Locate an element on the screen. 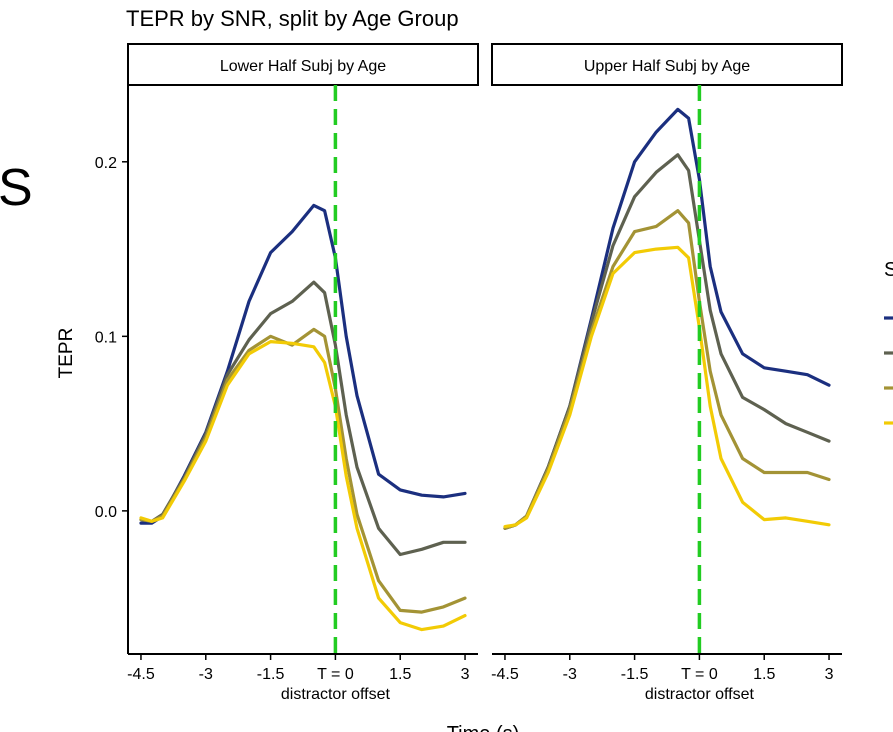  legend-title-fragment: S is located at coordinates (888, 270).